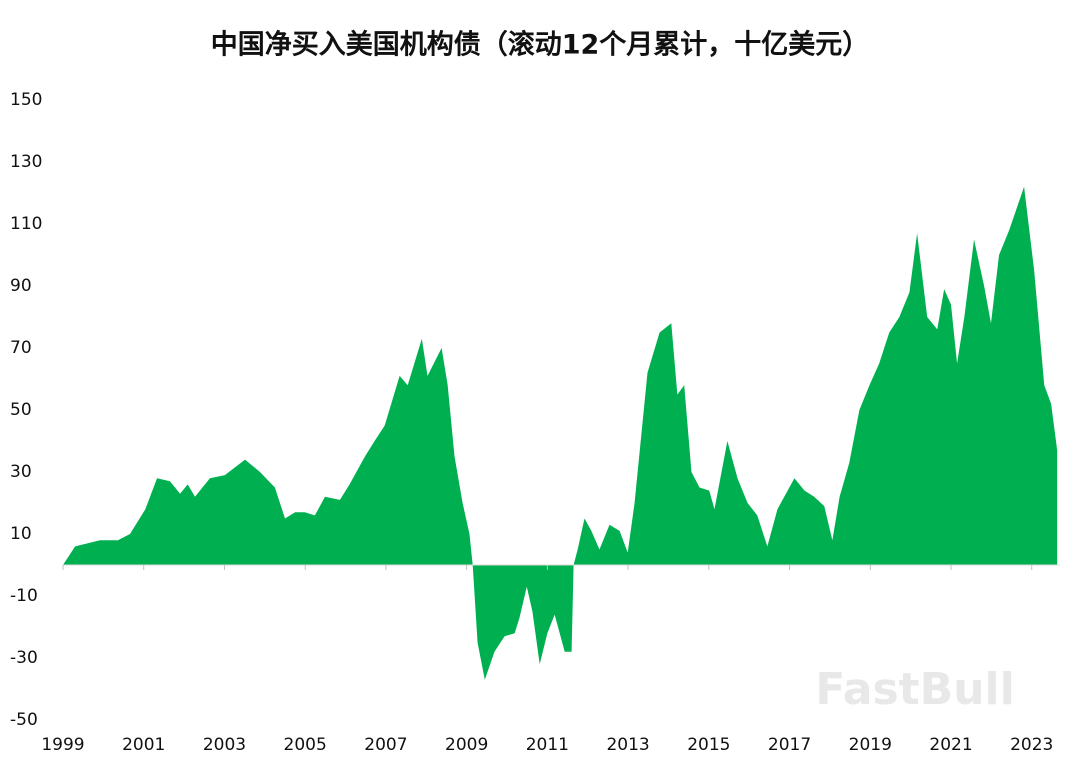 This screenshot has width=1080, height=767. I want to click on y-tick-label: -10, so click(24, 596).